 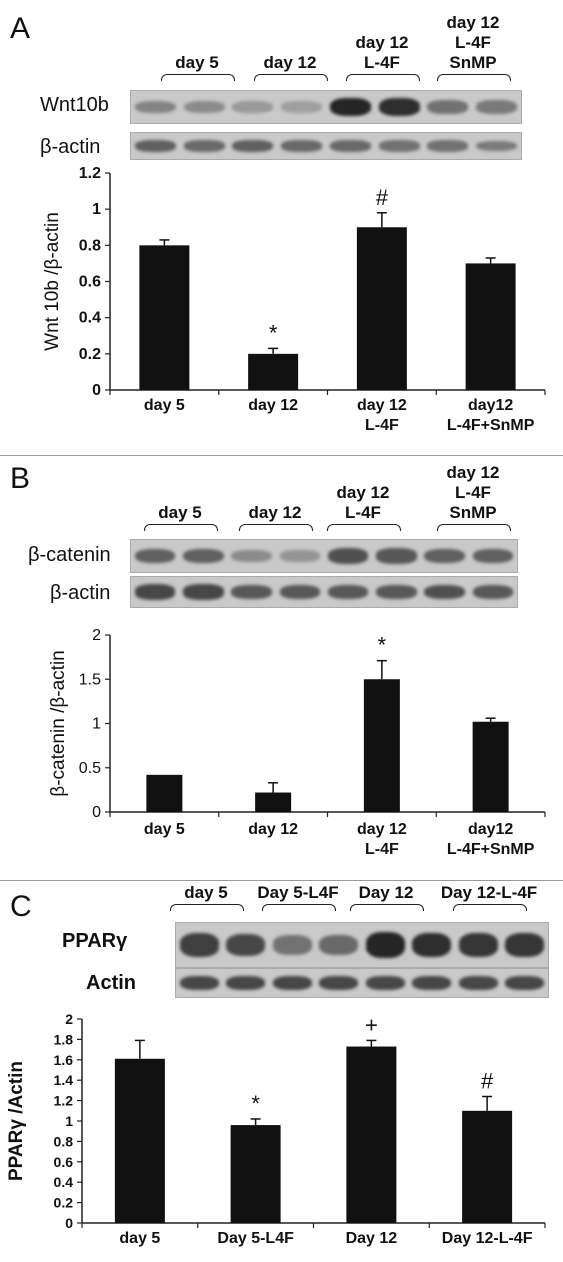 What do you see at coordinates (386, 892) in the screenshot?
I see `lane-group-label: Day 12` at bounding box center [386, 892].